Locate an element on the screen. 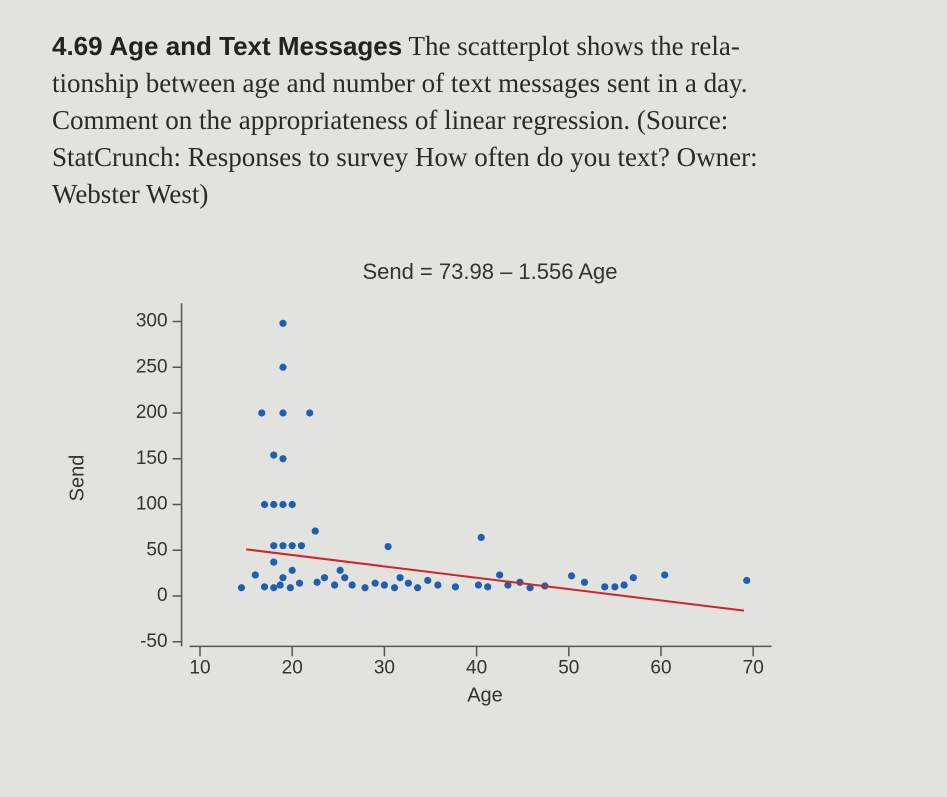 The width and height of the screenshot is (947, 797). y-tick-label: 150 is located at coordinates (152, 458).